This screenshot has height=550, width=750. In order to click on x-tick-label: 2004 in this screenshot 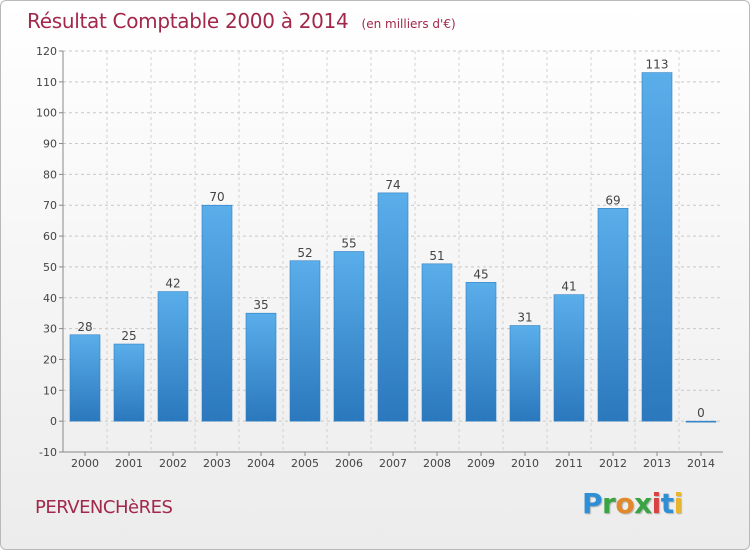, I will do `click(261, 463)`.